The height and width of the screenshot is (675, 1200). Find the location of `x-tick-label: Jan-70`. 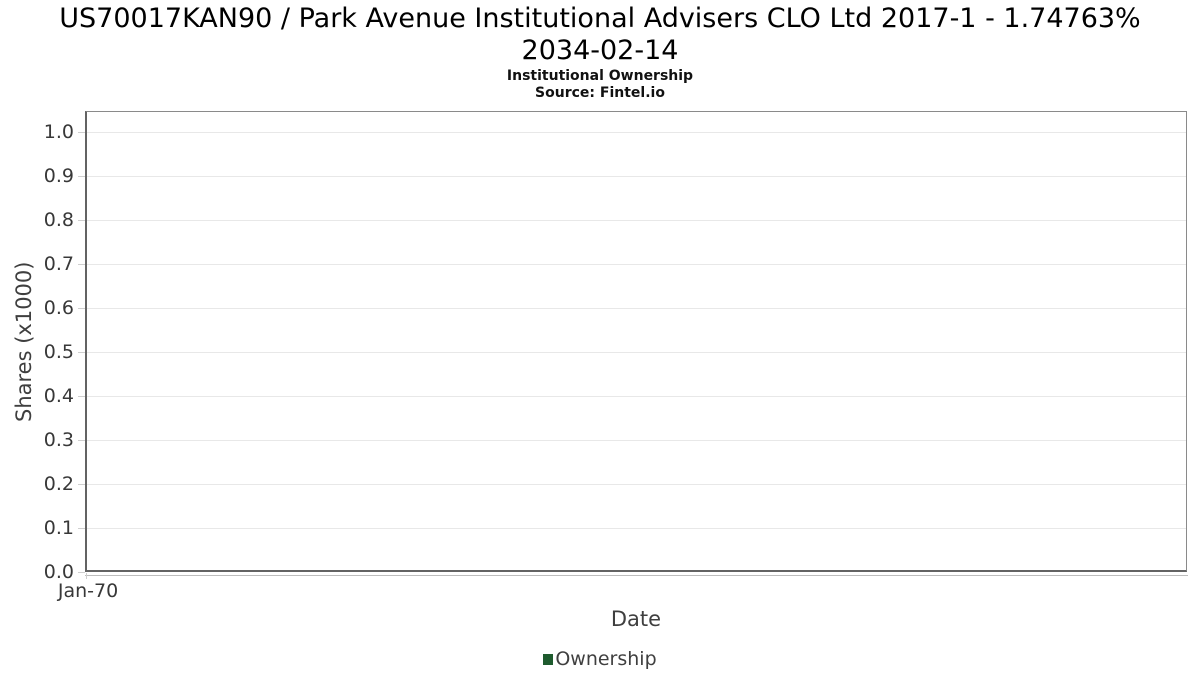

x-tick-label: Jan-70 is located at coordinates (88, 591).